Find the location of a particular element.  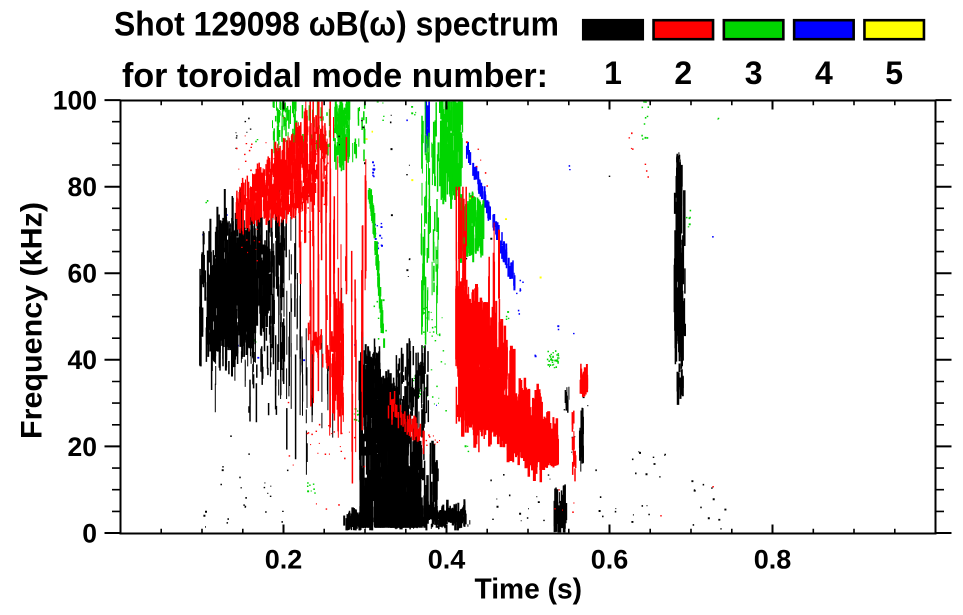

svg-text: Shot 129098 ωB(ω) spectrum is located at coordinates (336, 25).